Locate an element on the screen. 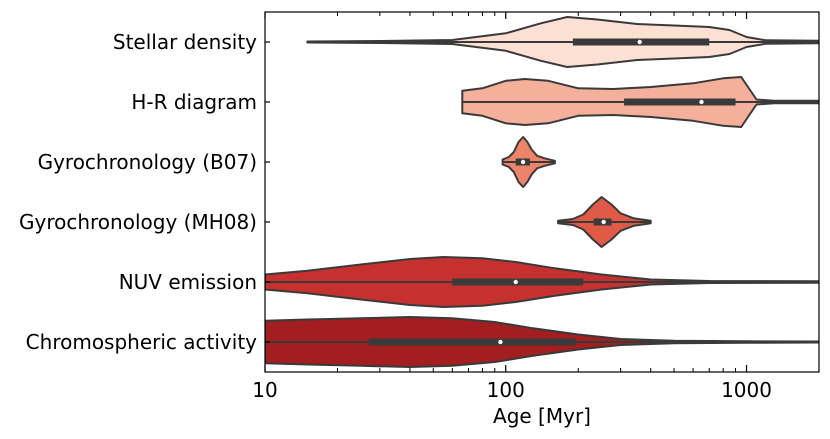  category-label: Stellar density is located at coordinates (185, 42).